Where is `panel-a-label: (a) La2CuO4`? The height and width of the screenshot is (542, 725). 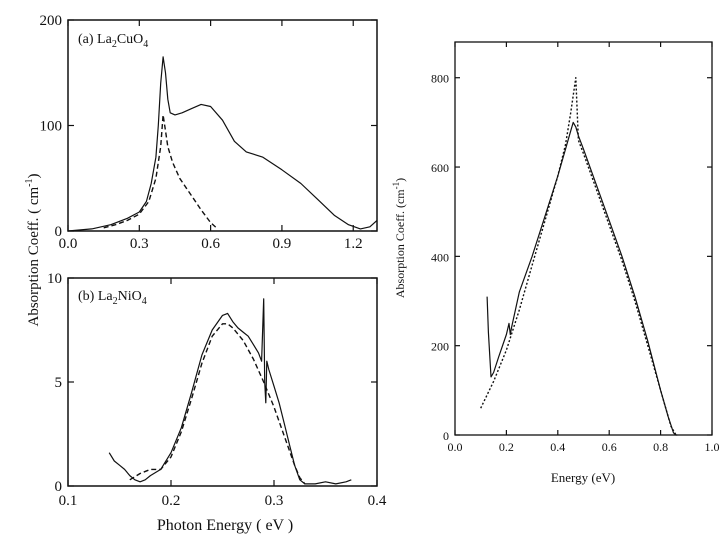
panel-a-label: (a) La2CuO4 is located at coordinates (113, 41).